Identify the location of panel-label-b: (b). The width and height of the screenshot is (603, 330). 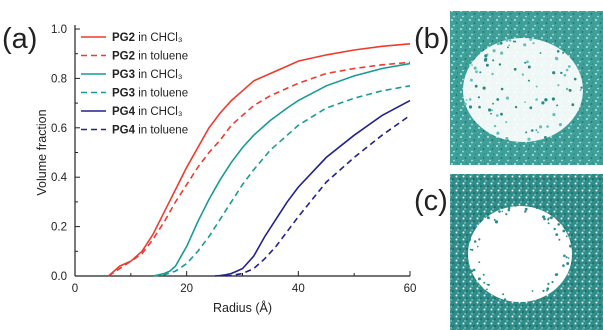
(431, 39).